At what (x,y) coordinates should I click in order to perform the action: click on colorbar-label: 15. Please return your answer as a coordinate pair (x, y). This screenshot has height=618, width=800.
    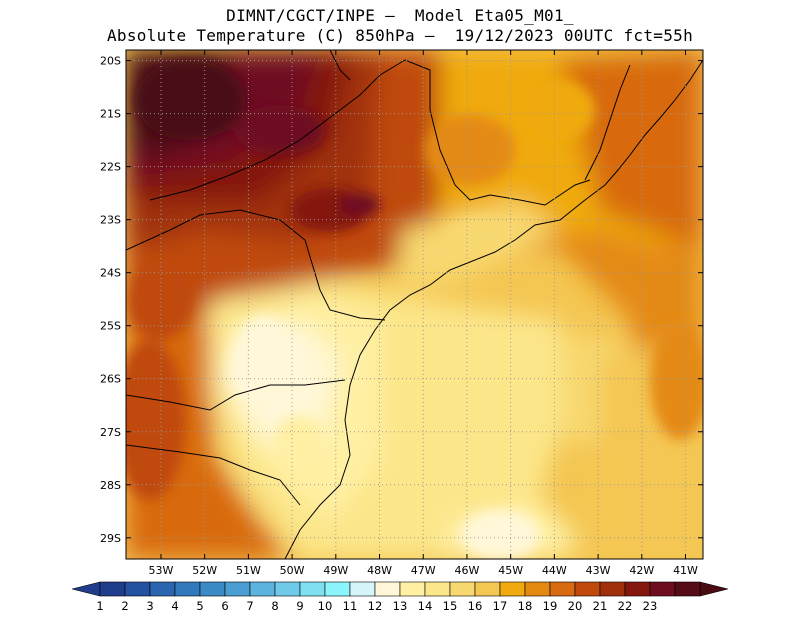
    Looking at the image, I should click on (450, 606).